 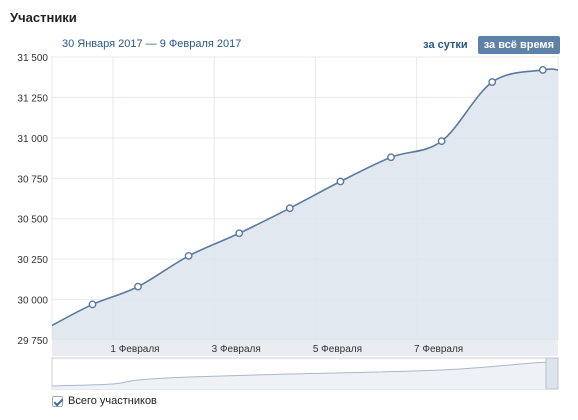 I want to click on y-tick-label: 29 750, so click(x=32, y=341).